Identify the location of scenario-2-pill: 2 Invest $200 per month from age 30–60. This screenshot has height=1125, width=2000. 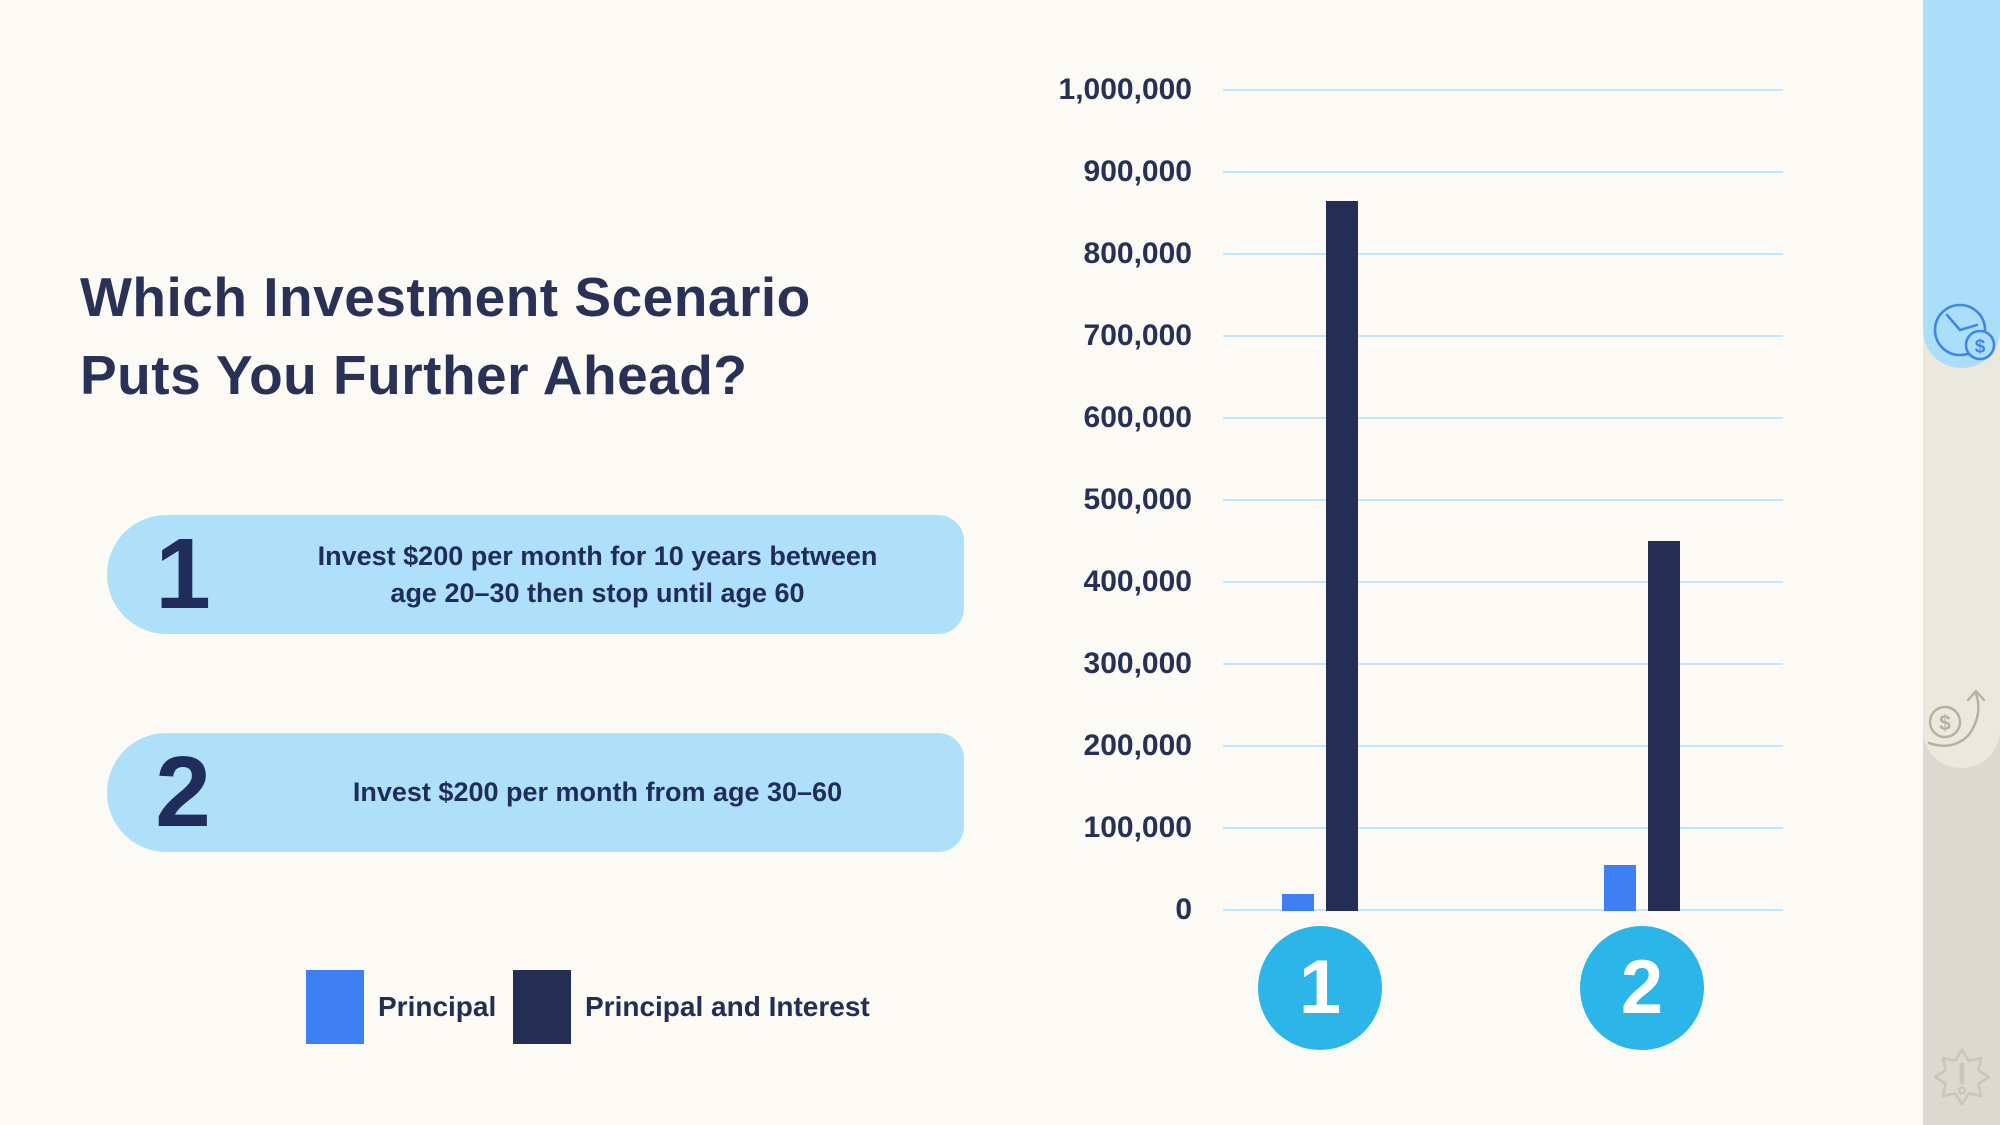
(535, 792).